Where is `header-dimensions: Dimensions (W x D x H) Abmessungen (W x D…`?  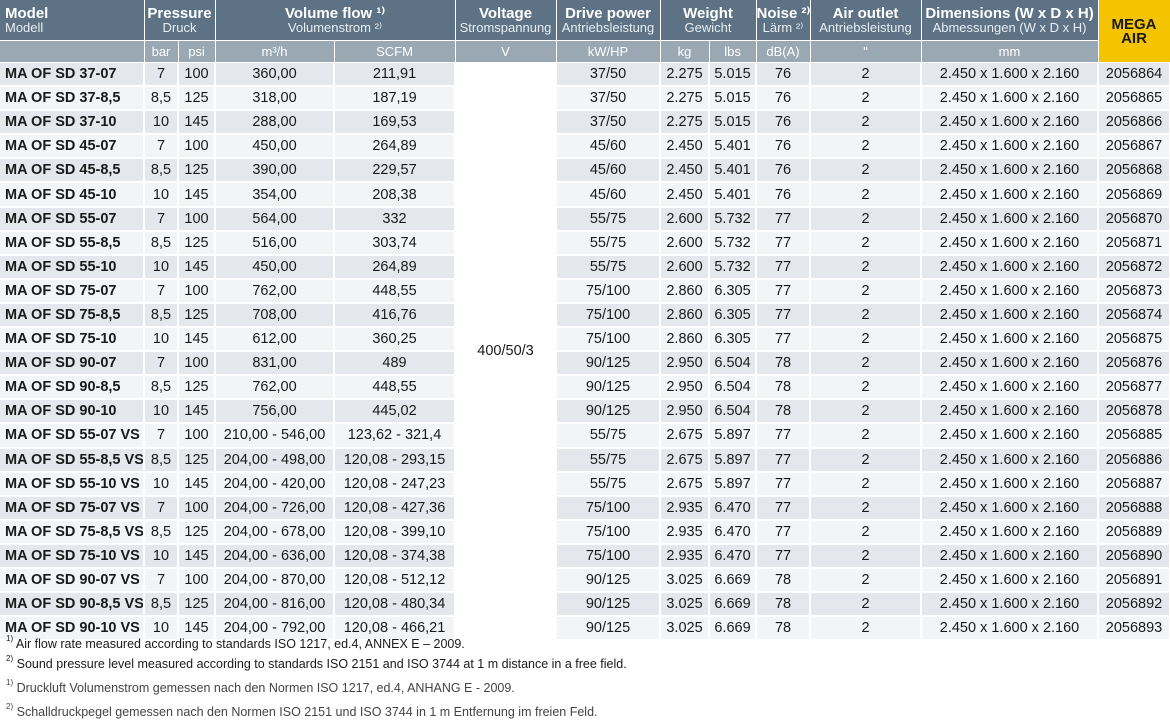
header-dimensions: Dimensions (W x D x H) Abmessungen (W x D… is located at coordinates (1010, 20).